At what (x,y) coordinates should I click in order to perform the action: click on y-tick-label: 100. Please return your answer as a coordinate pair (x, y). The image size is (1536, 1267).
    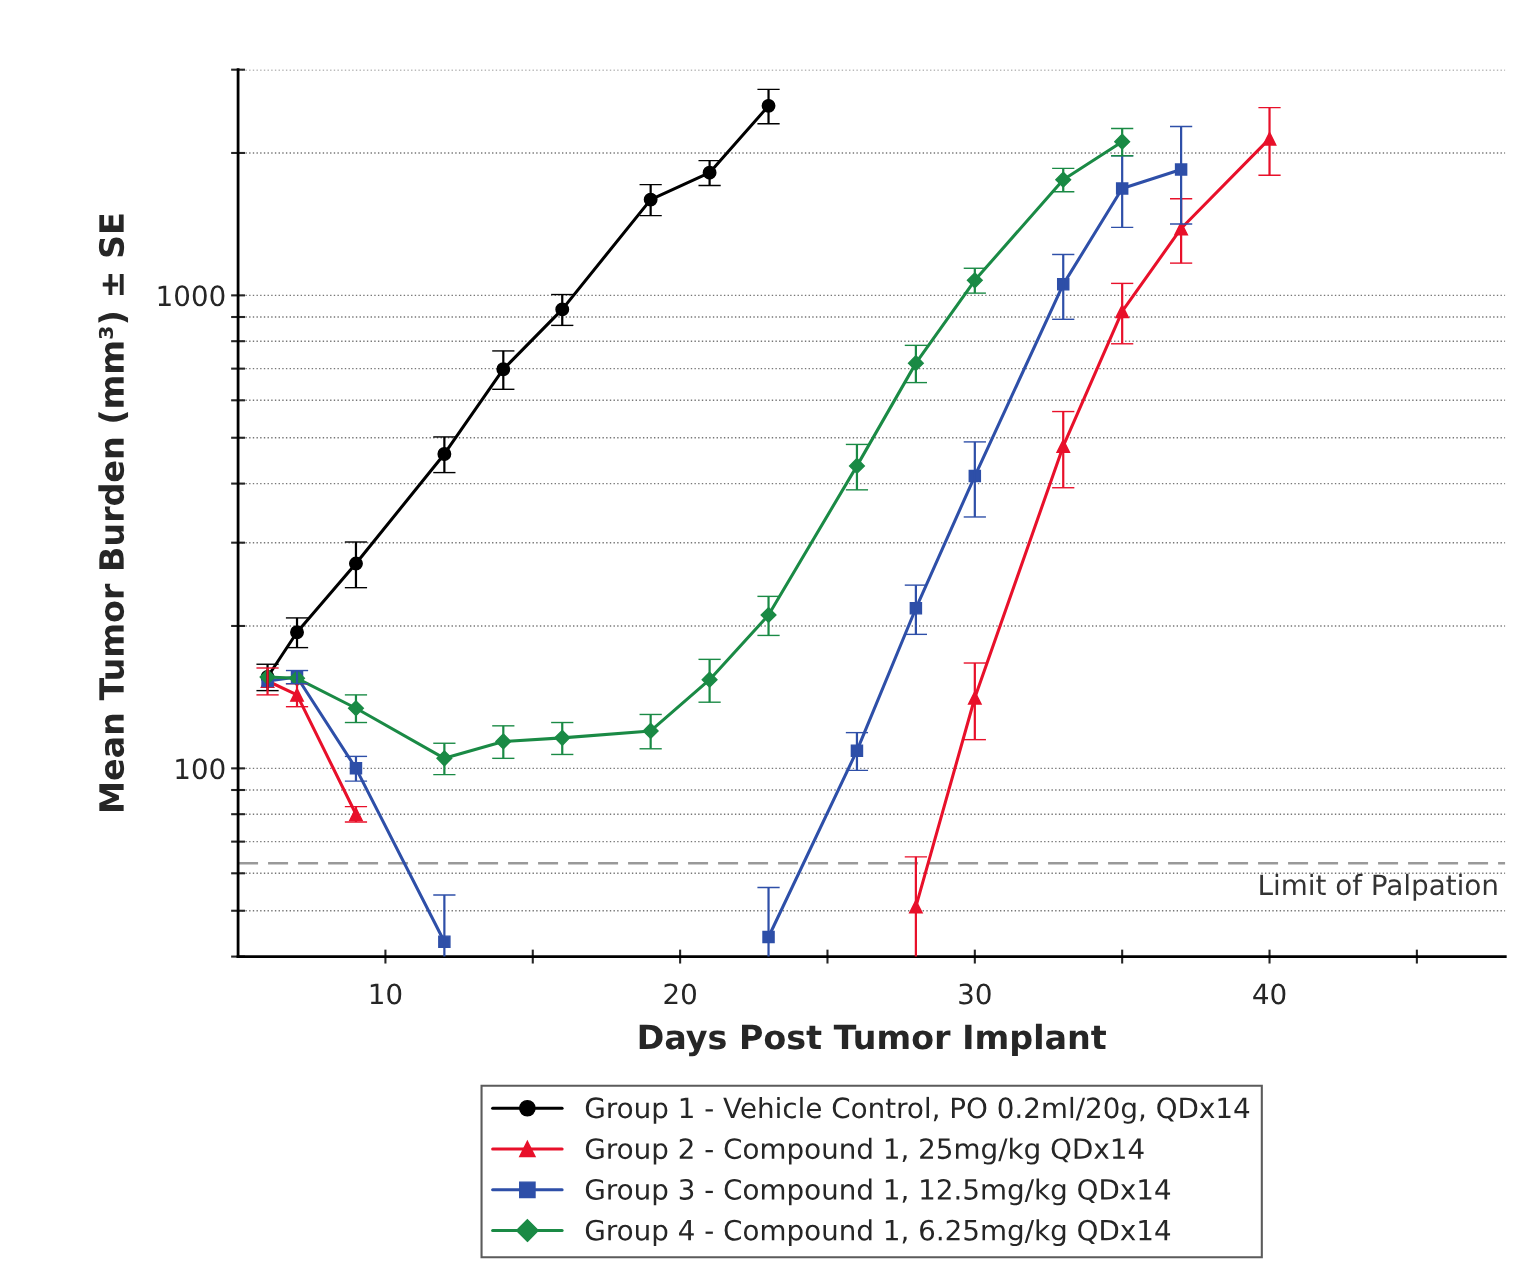
    Looking at the image, I should click on (200, 769).